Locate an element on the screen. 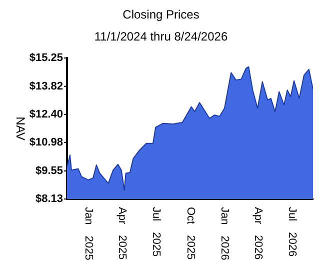  x-tick-label: Jul 2026 is located at coordinates (292, 232).